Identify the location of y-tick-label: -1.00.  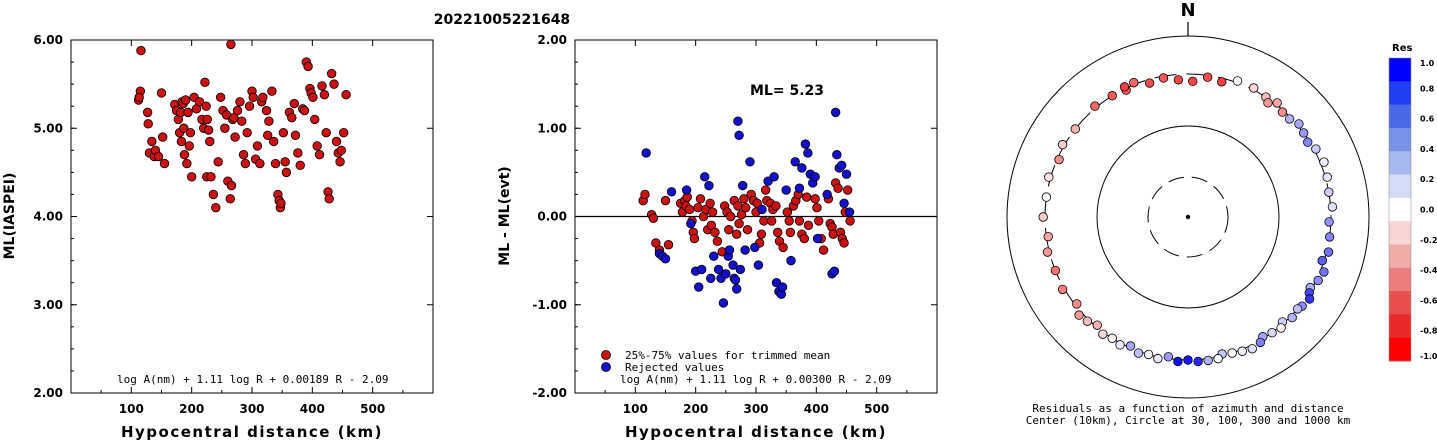
(549, 305).